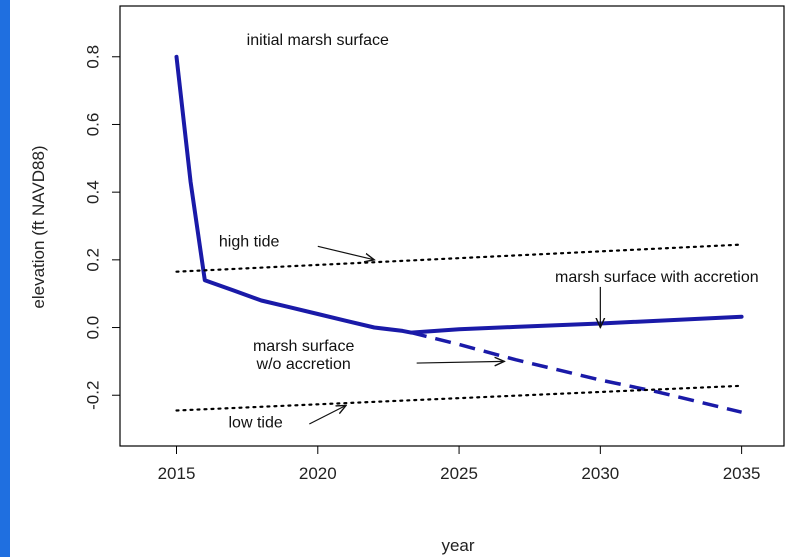 The height and width of the screenshot is (557, 808). I want to click on high-tide-line, so click(459, 258).